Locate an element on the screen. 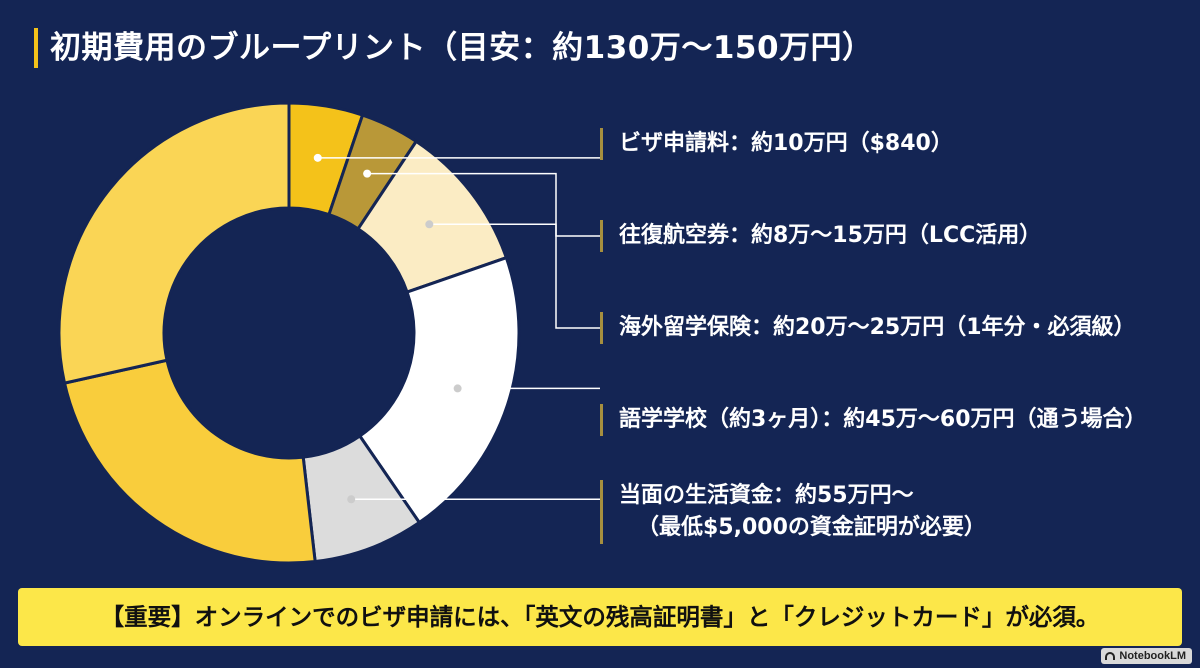 The height and width of the screenshot is (668, 1200). legend-item-3: 海外留学保険：約20万〜25万円（1年分・必須級） is located at coordinates (868, 328).